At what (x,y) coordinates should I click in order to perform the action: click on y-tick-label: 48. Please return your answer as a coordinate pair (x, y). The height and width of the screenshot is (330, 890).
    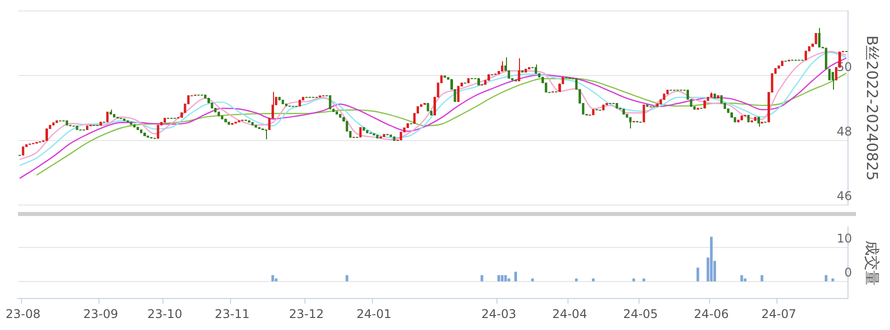
    Looking at the image, I should click on (844, 131).